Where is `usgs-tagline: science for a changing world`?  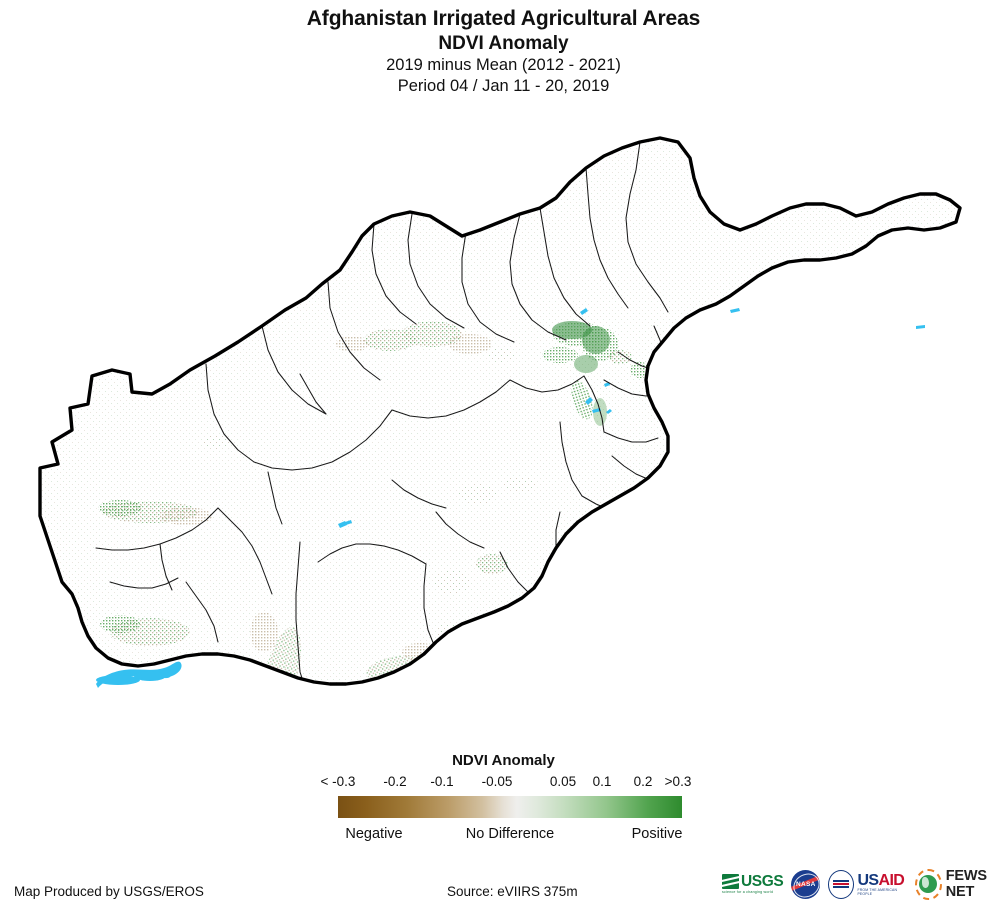
usgs-tagline: science for a changing world is located at coordinates (748, 892).